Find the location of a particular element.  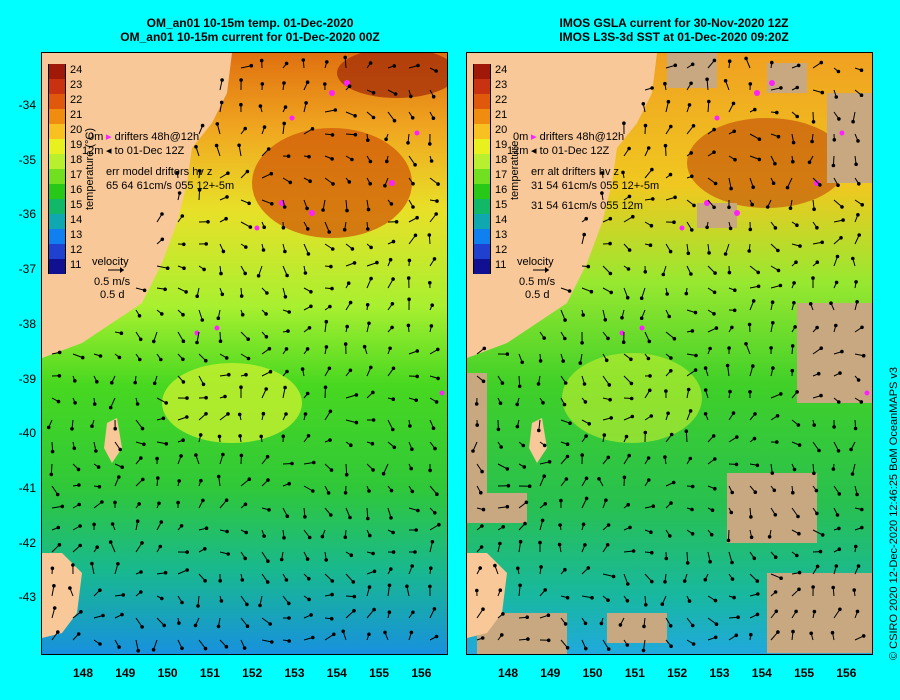

island is located at coordinates (538, 440).